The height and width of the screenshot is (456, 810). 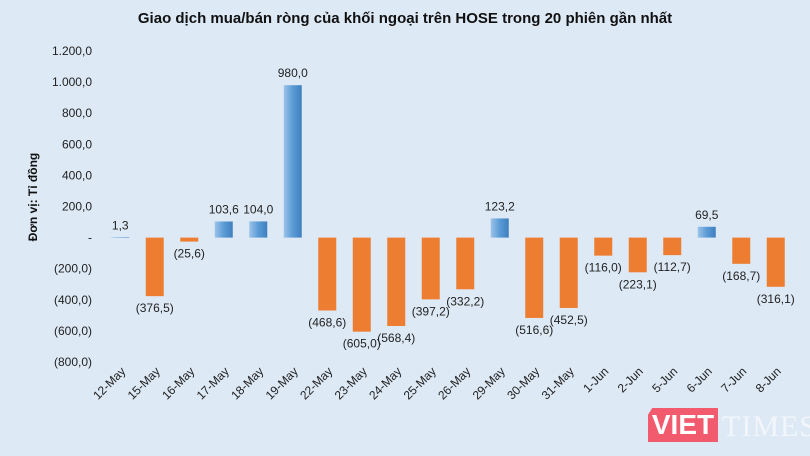 What do you see at coordinates (489, 383) in the screenshot?
I see `x-tick-label: 29-May` at bounding box center [489, 383].